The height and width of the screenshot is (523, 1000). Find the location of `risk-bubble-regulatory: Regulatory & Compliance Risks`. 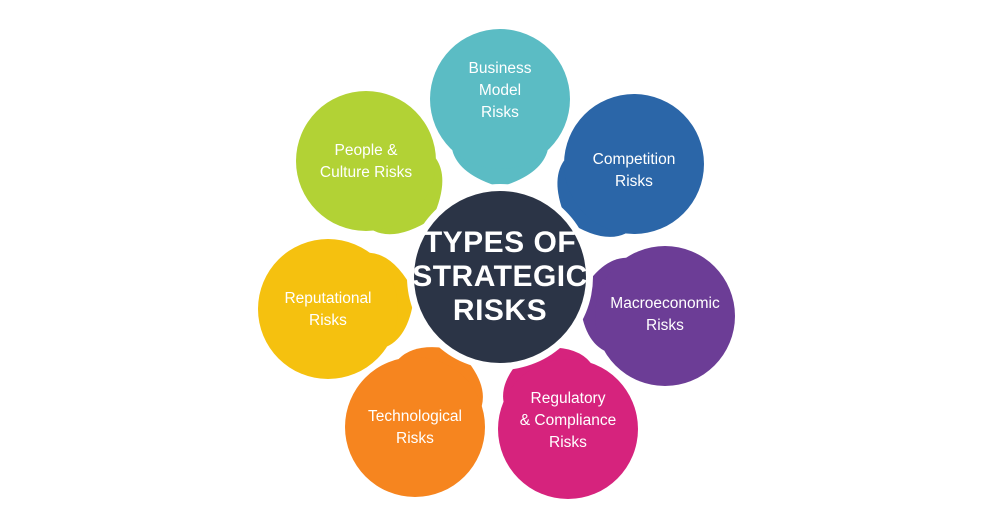

risk-bubble-regulatory: Regulatory & Compliance Risks is located at coordinates (568, 423).